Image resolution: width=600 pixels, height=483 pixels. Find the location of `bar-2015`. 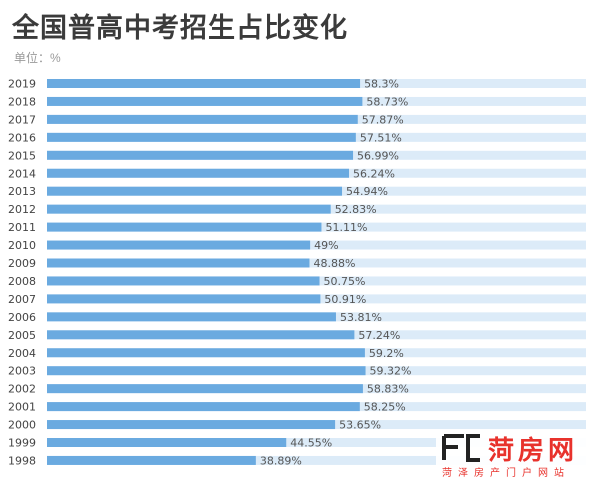

bar-2015 is located at coordinates (200, 155).